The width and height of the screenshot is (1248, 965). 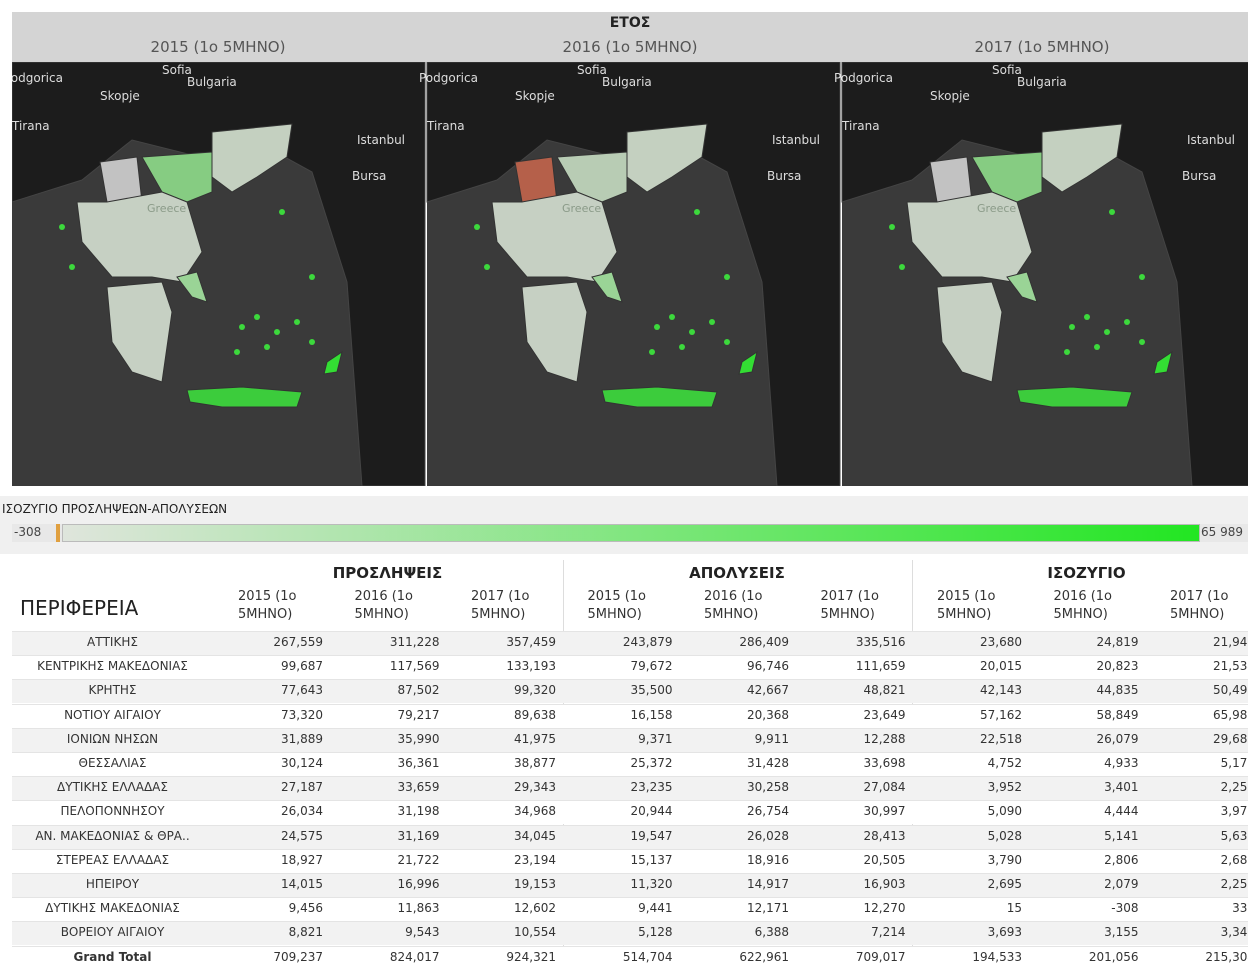 What do you see at coordinates (535, 690) in the screenshot?
I see `table-value: 99,320` at bounding box center [535, 690].